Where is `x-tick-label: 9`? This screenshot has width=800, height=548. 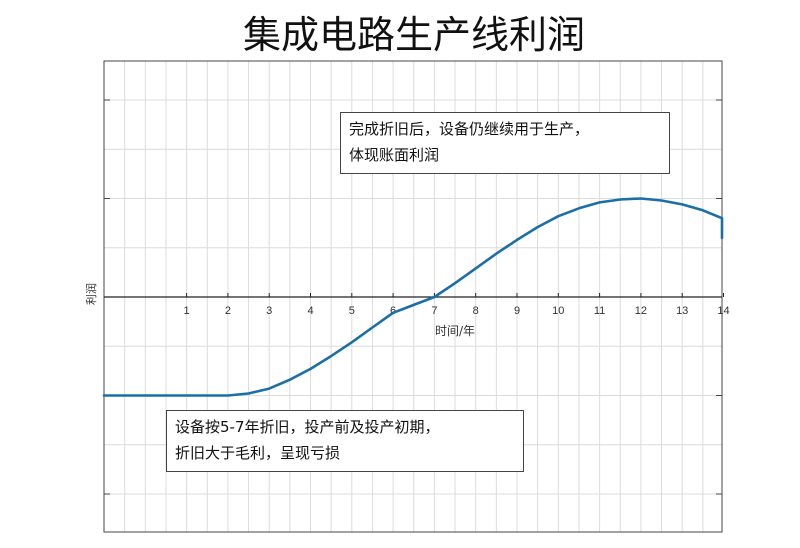 x-tick-label: 9 is located at coordinates (517, 311).